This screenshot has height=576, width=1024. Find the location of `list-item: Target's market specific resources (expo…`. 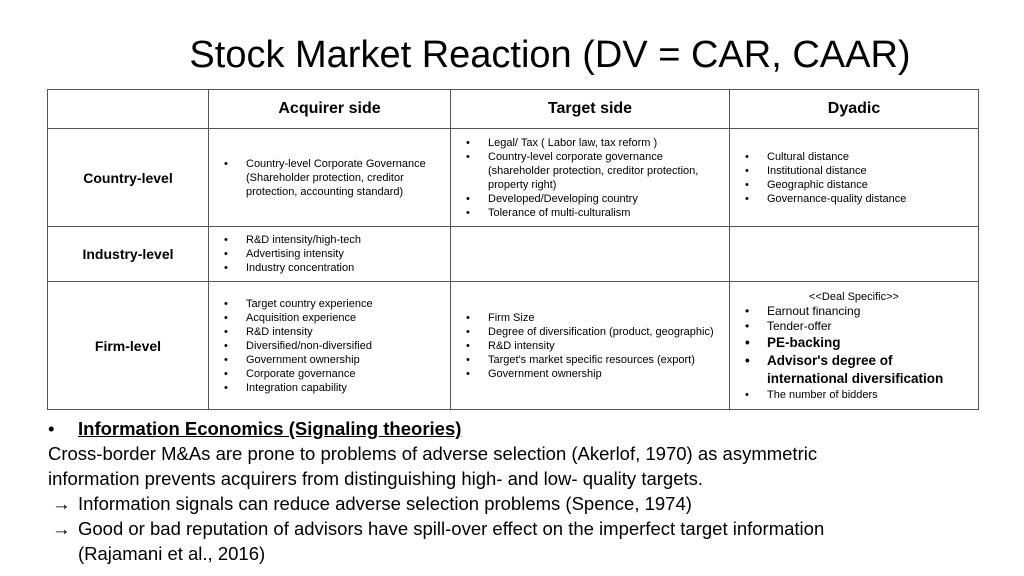

list-item: Target's market specific resources (expo… is located at coordinates (593, 360).